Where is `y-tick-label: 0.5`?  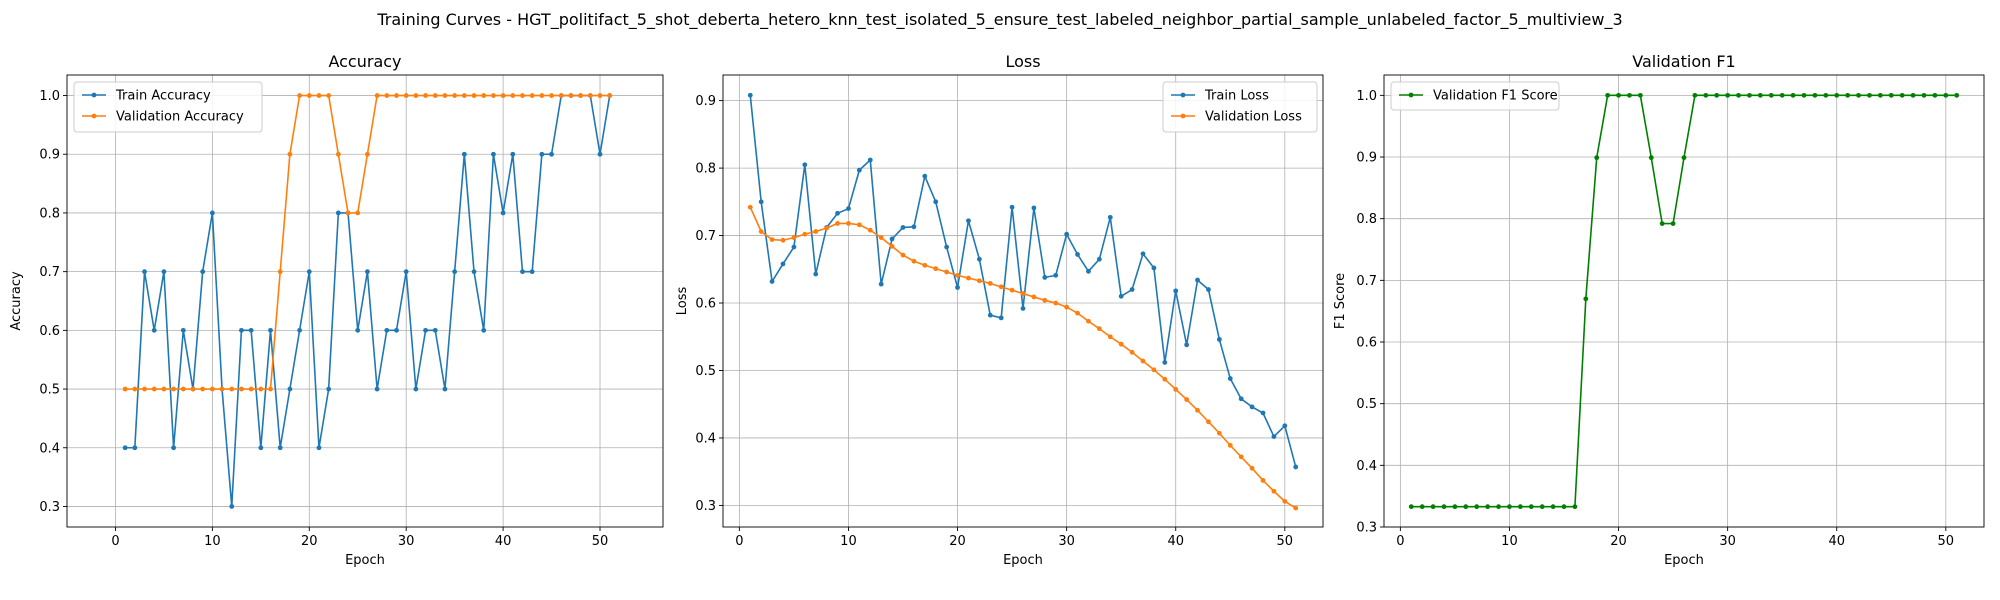 y-tick-label: 0.5 is located at coordinates (1366, 404).